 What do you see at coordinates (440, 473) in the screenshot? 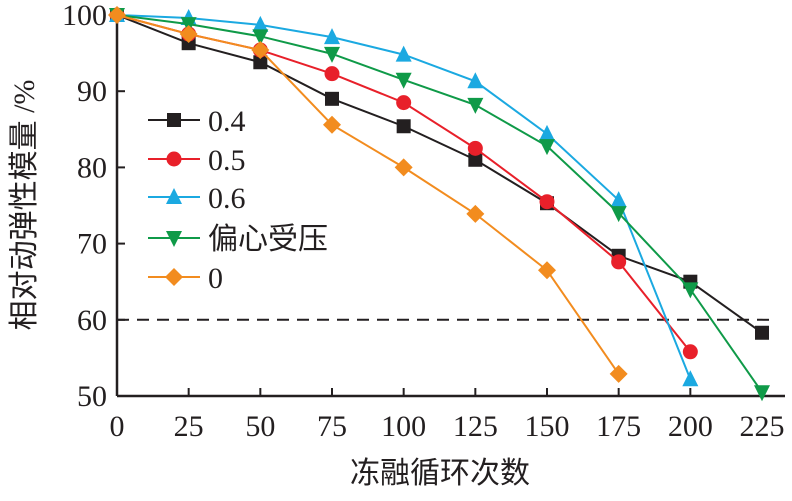
I see `x-axis-label: 冻融循环次数` at bounding box center [440, 473].